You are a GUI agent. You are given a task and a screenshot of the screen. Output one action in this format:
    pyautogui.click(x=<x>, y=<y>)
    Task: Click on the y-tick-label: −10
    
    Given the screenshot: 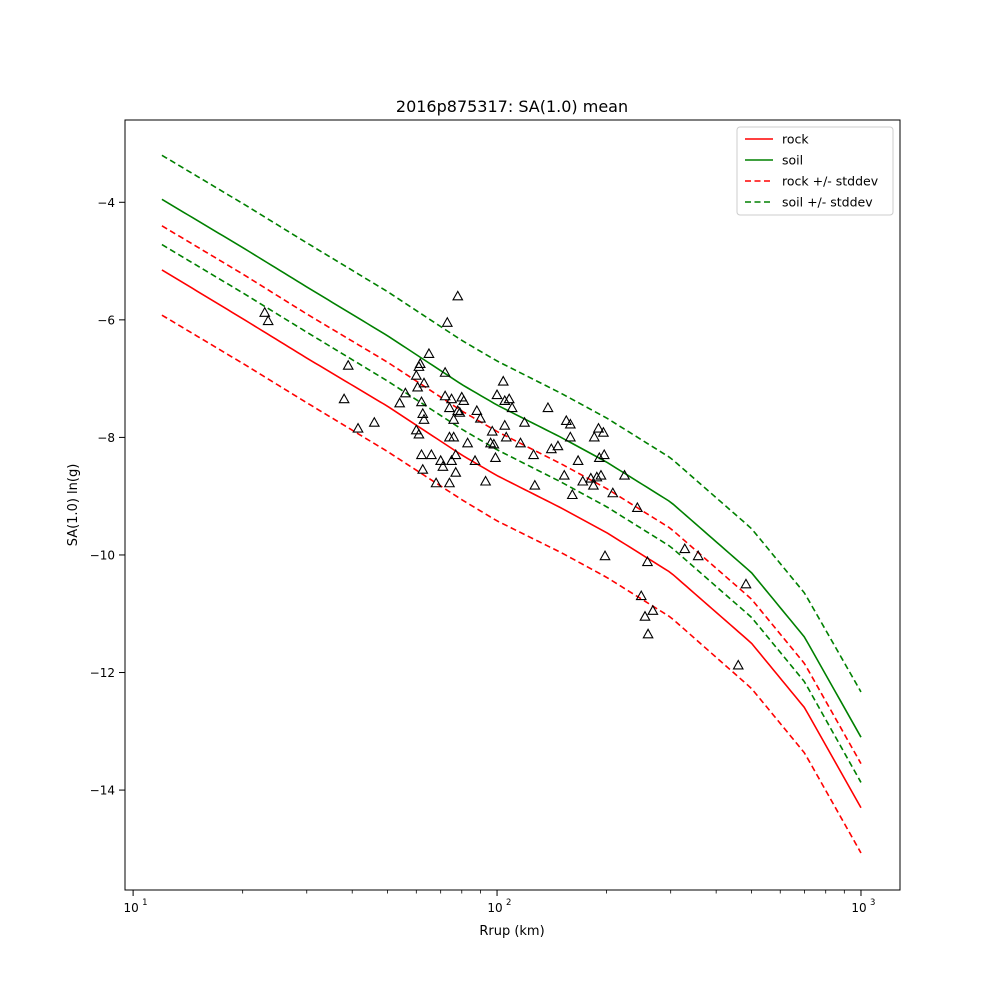 What is the action you would take?
    pyautogui.click(x=102, y=555)
    